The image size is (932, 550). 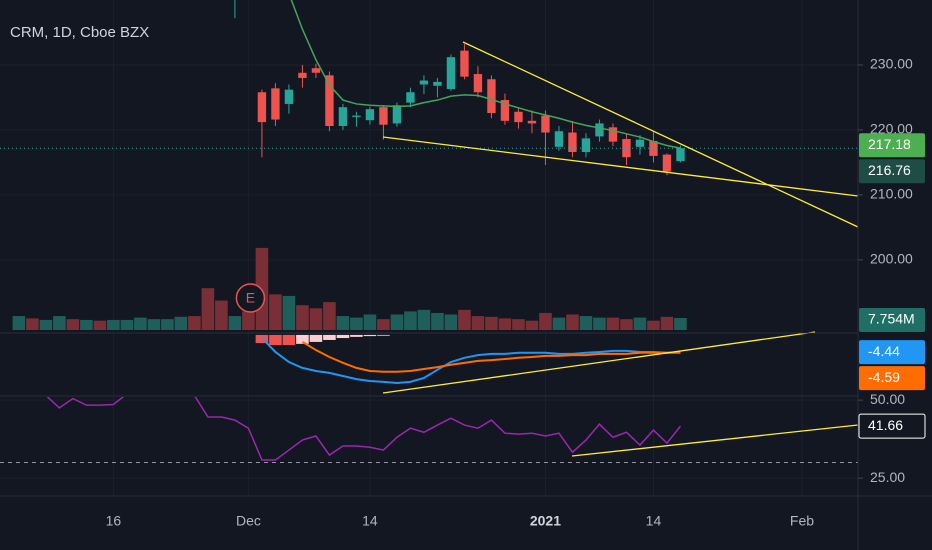 What do you see at coordinates (889, 170) in the screenshot?
I see `marker-price-label: 216.76` at bounding box center [889, 170].